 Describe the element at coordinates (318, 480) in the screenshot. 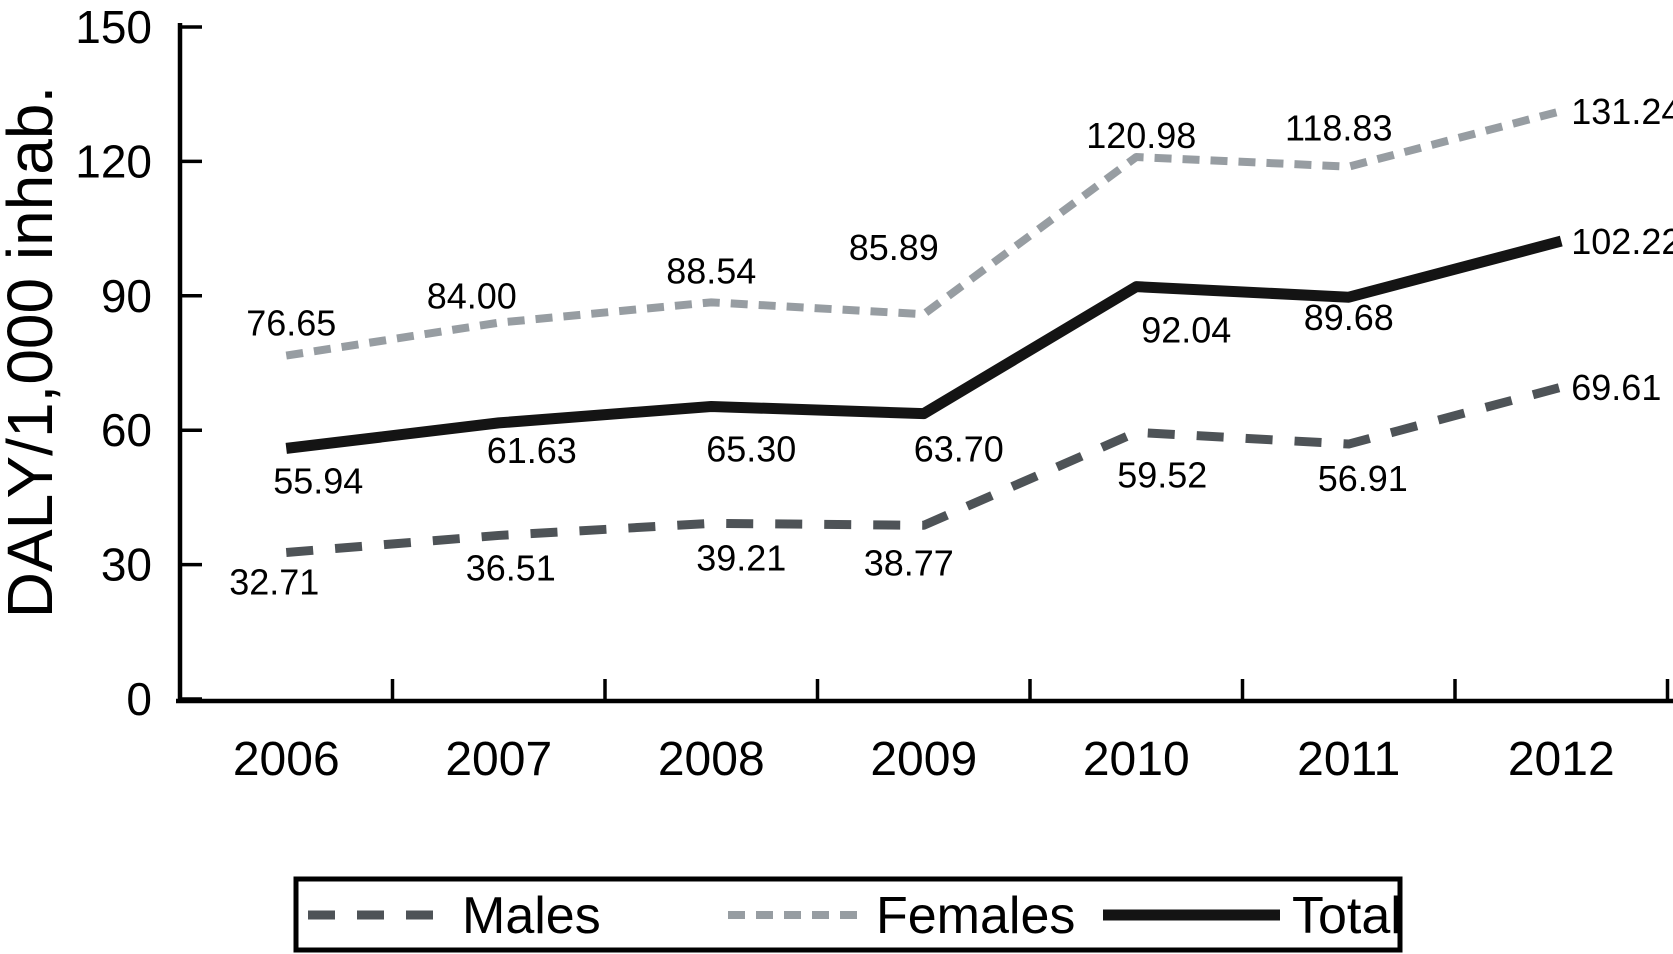

I see `data-label-total-2006: 55.94` at that location.